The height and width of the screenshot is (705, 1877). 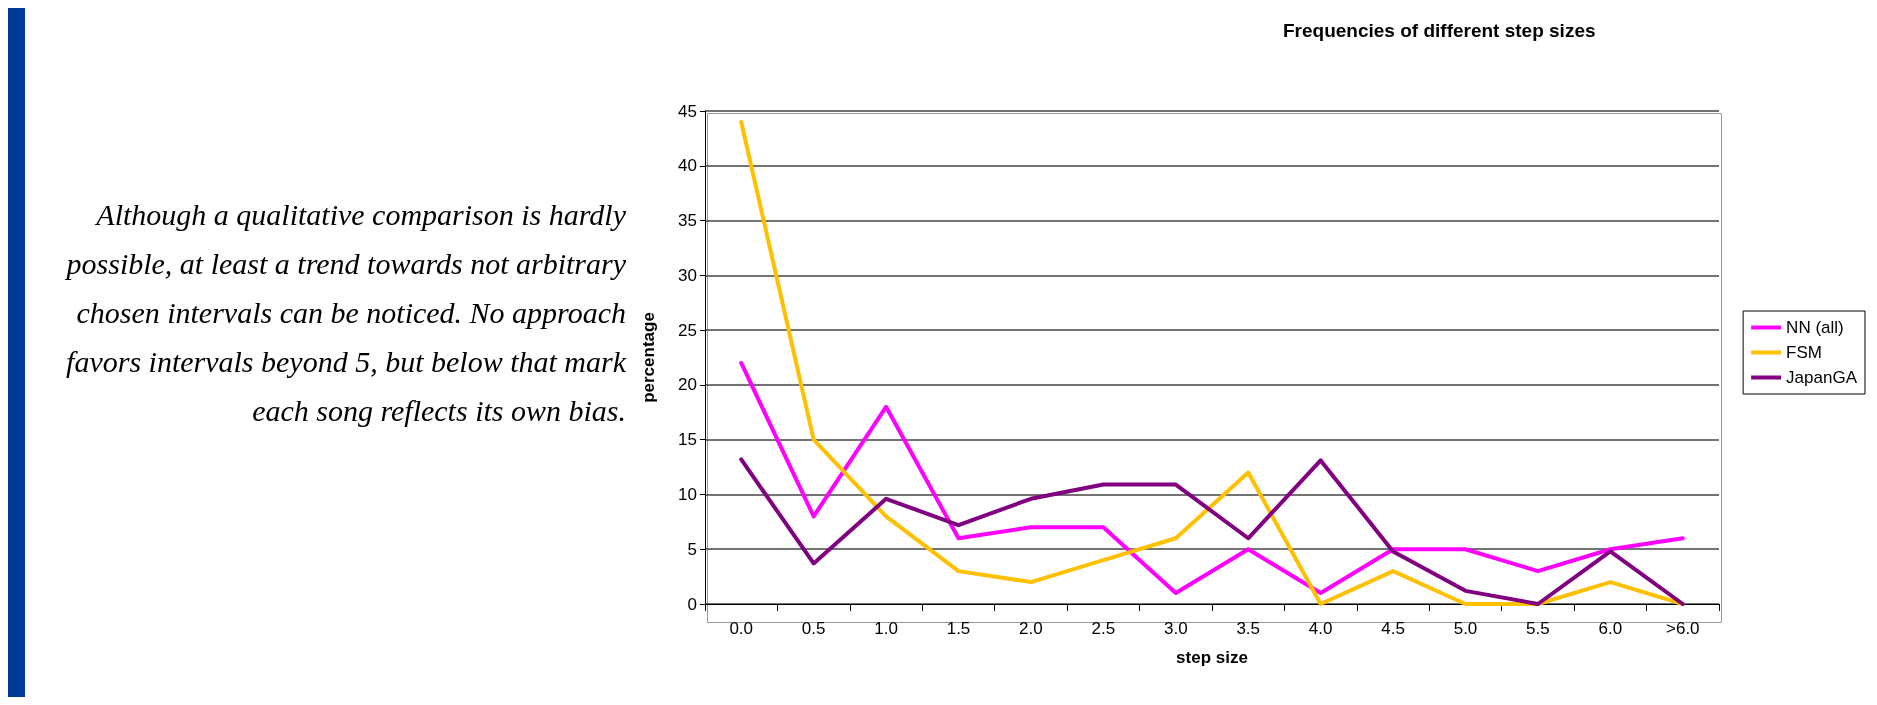 I want to click on y-tick-label: 35, so click(x=687, y=221).